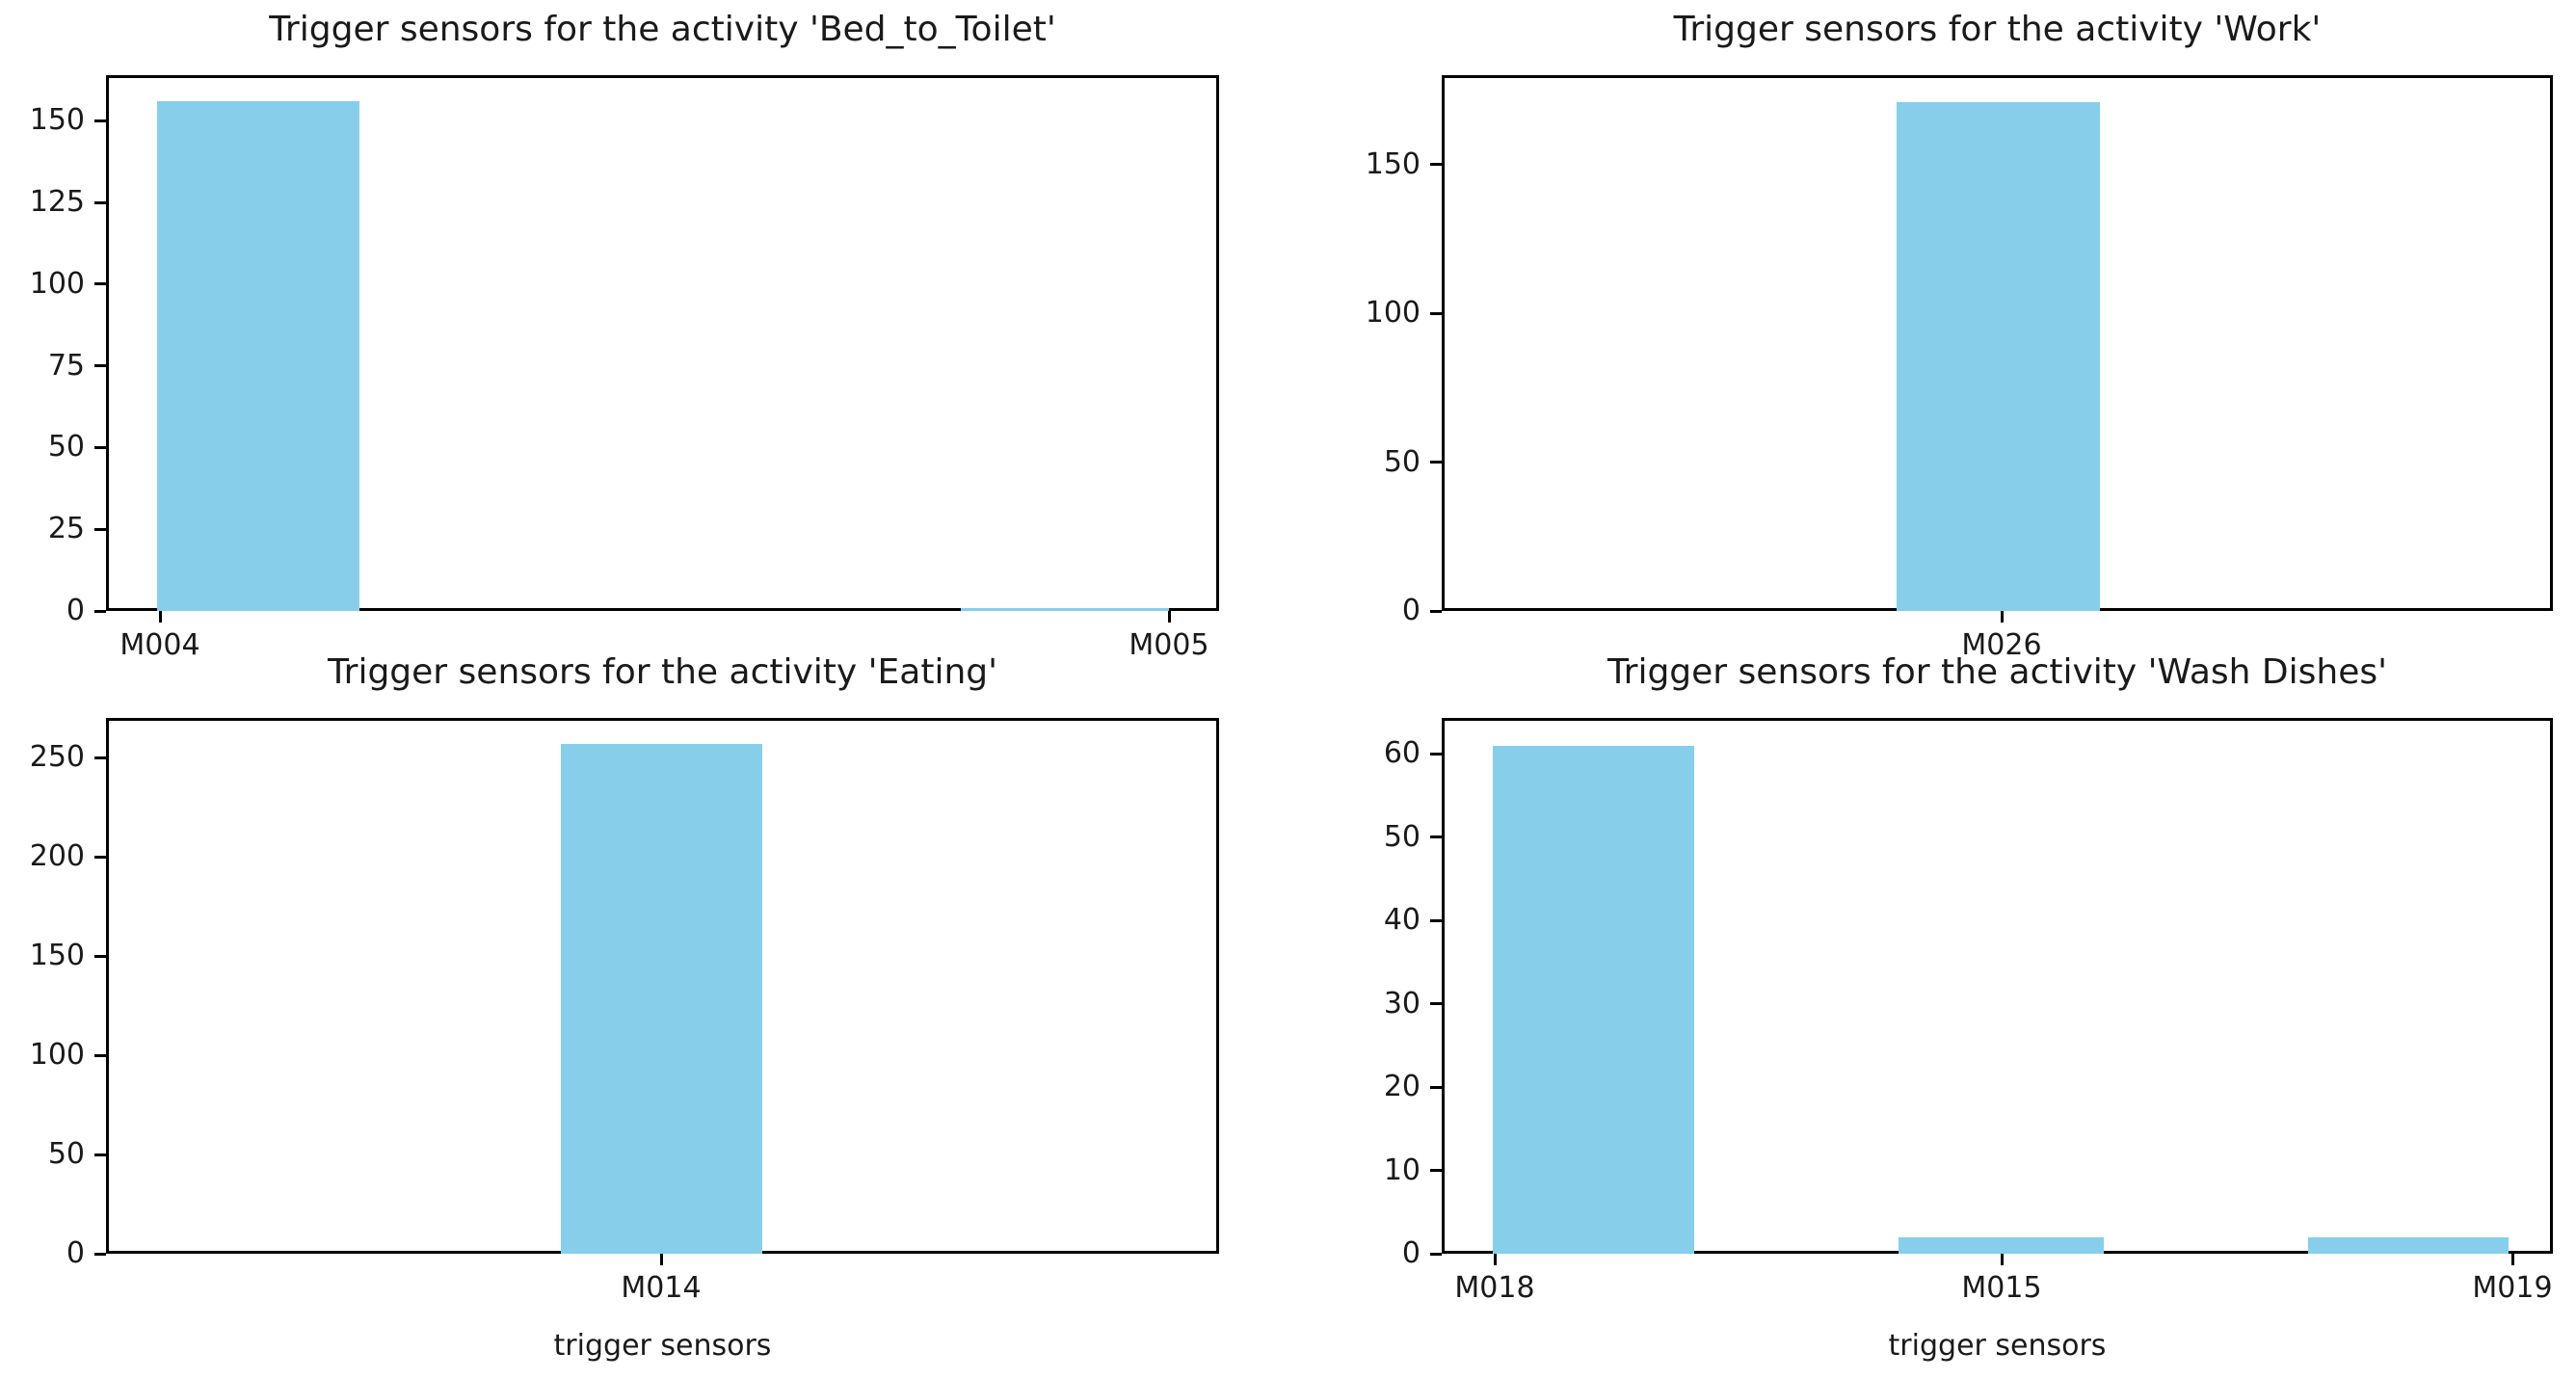  Describe the element at coordinates (160, 645) in the screenshot. I see `x-tick-label: M004` at that location.